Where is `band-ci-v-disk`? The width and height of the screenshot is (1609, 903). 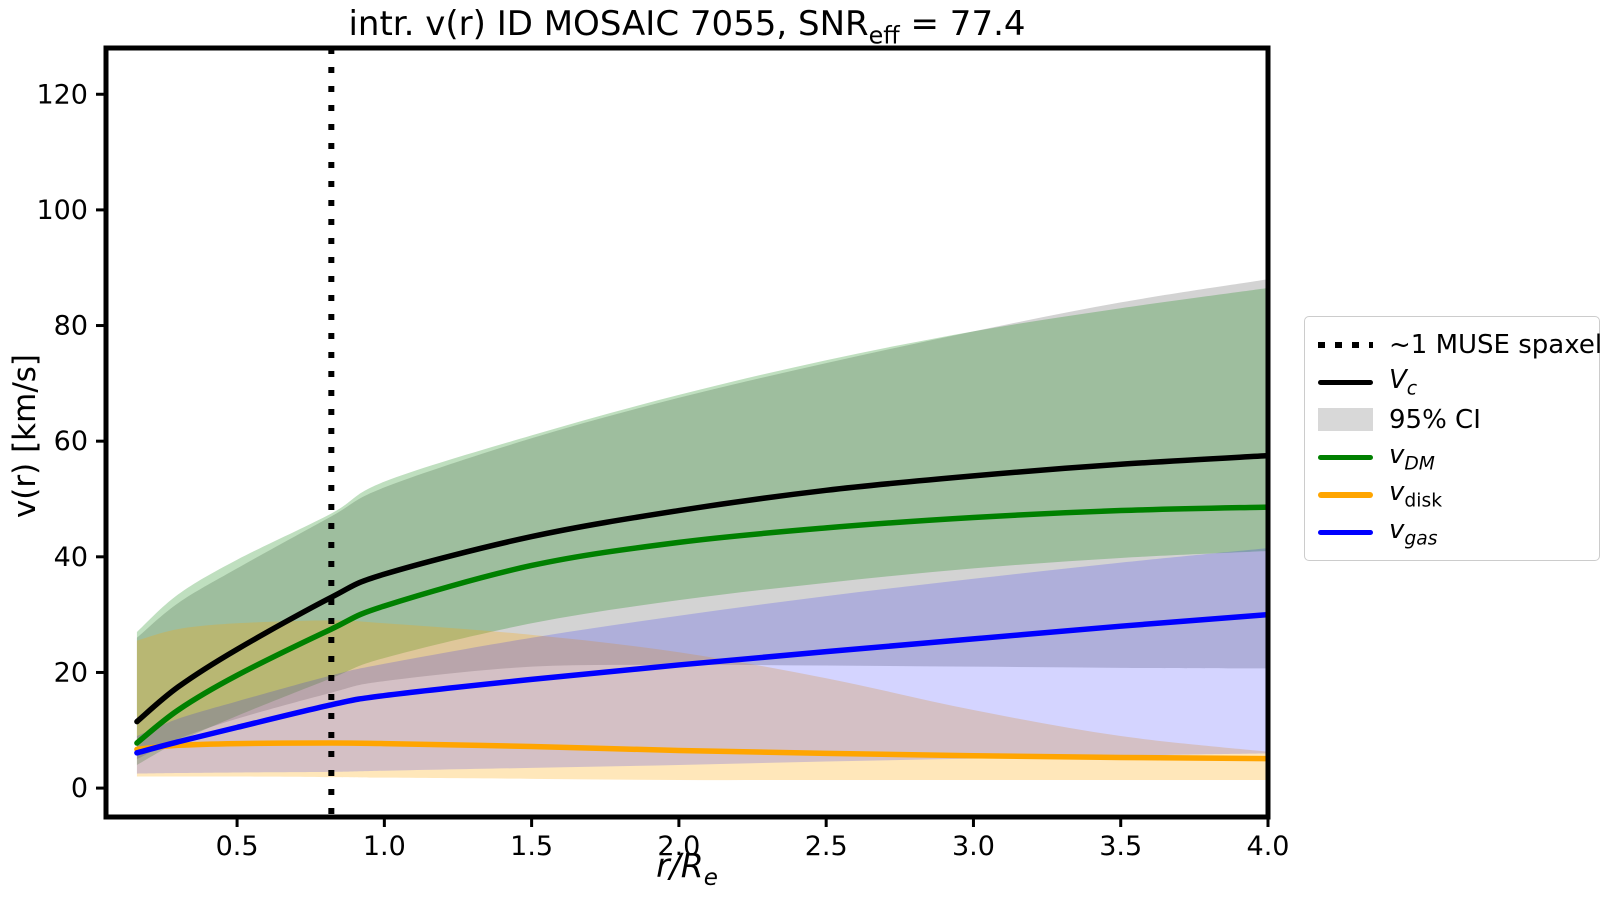 band-ci-v-disk is located at coordinates (702, 700).